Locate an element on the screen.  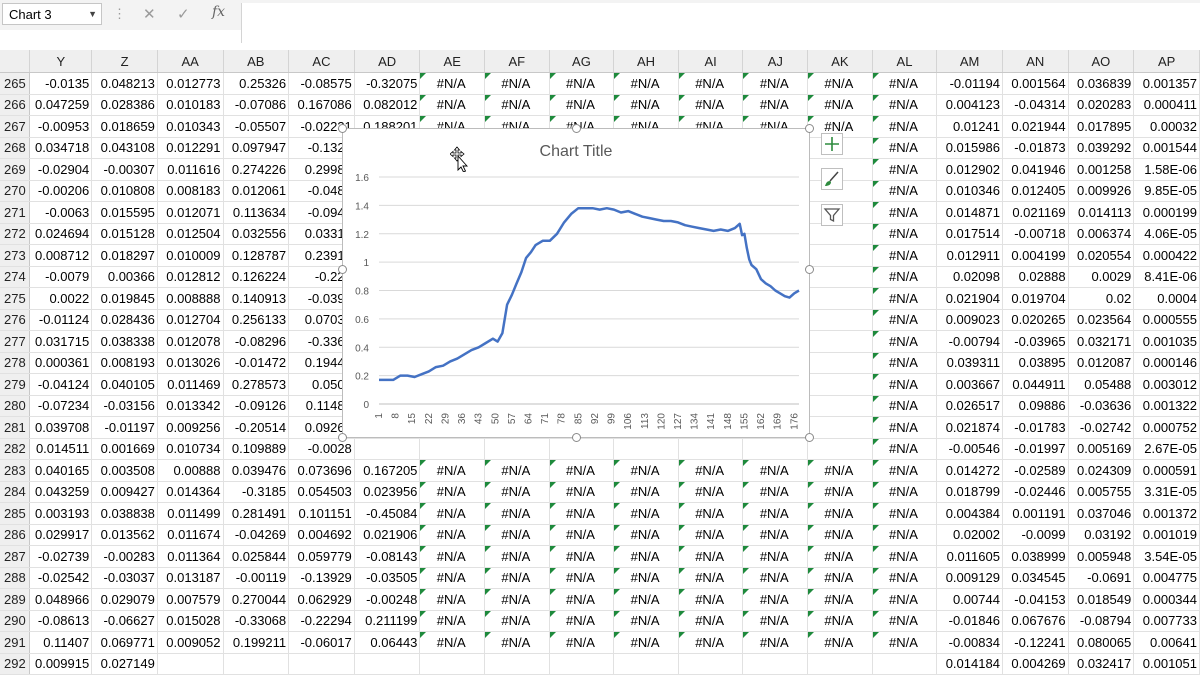
cell: 8.41E-06 is located at coordinates (1166, 277).